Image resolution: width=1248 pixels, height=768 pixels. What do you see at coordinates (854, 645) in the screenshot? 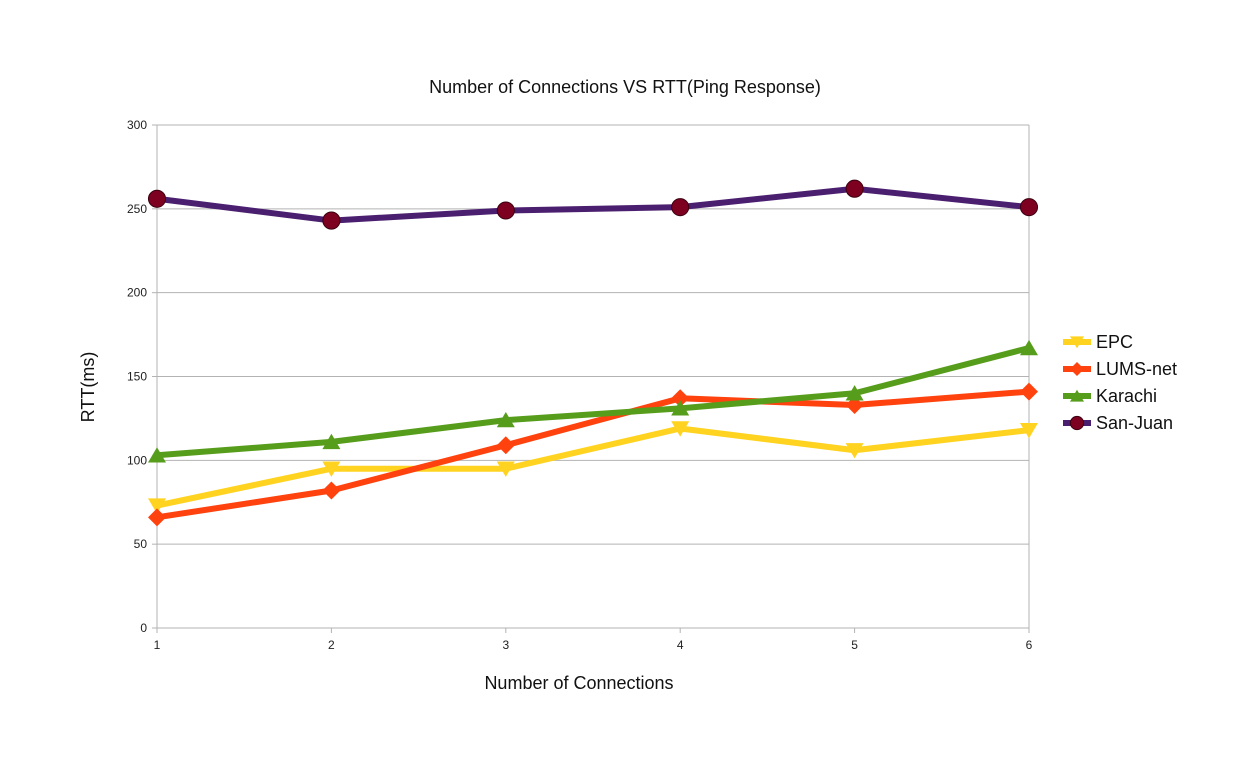
I see `x-tick-label: 5` at bounding box center [854, 645].